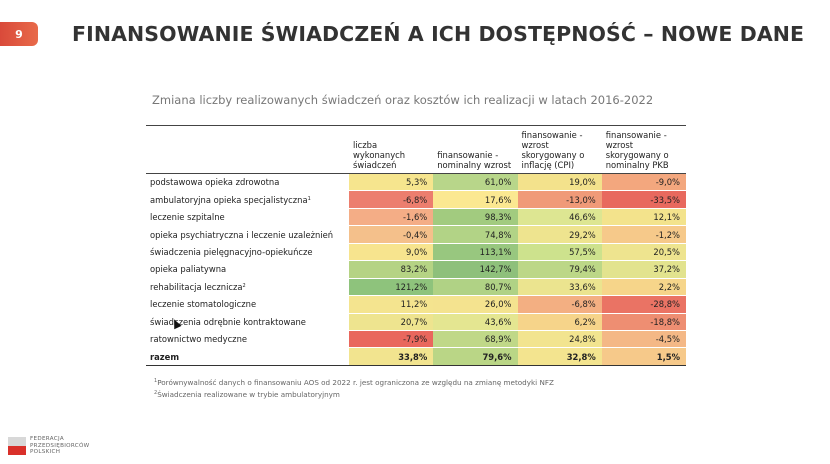 This screenshot has height=464, width=830. I want to click on total-value-cell: 33,8%, so click(391, 356).